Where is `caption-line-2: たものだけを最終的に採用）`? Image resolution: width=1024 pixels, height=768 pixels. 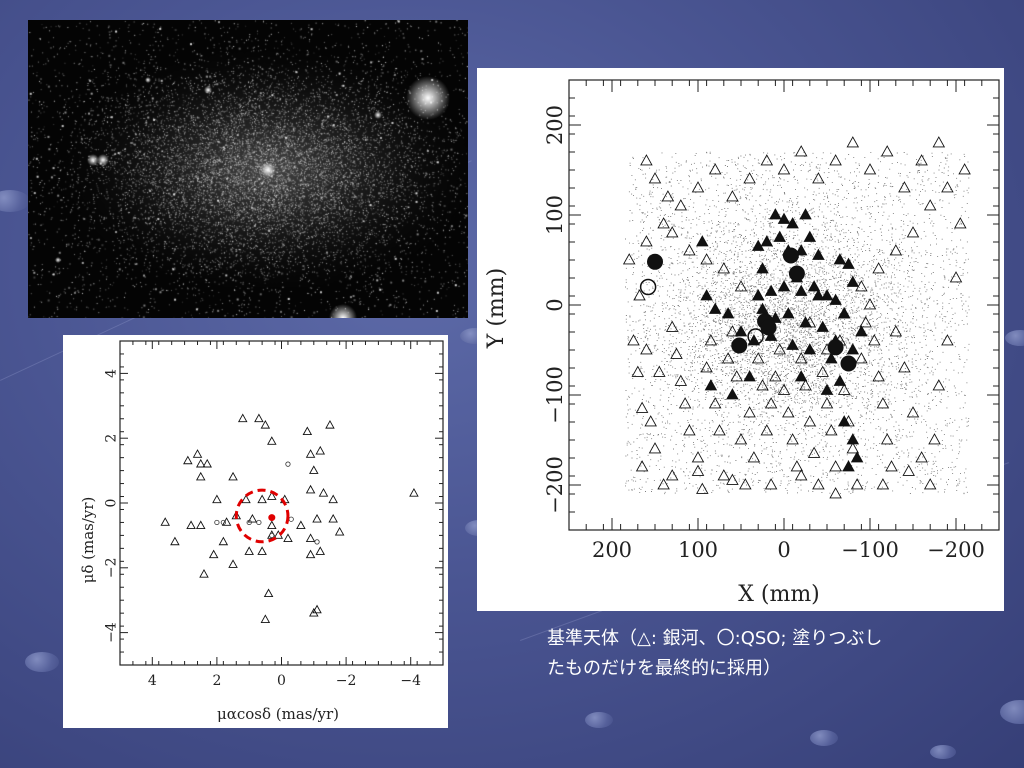
caption-line-2: たものだけを最終的に採用） is located at coordinates (664, 668).